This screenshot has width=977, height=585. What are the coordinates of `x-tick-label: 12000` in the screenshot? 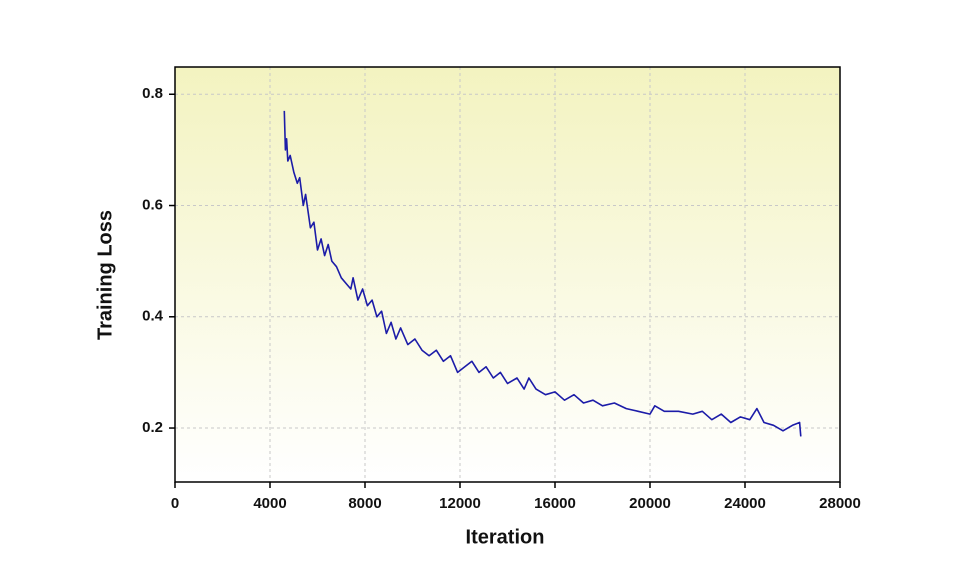 It's located at (460, 503).